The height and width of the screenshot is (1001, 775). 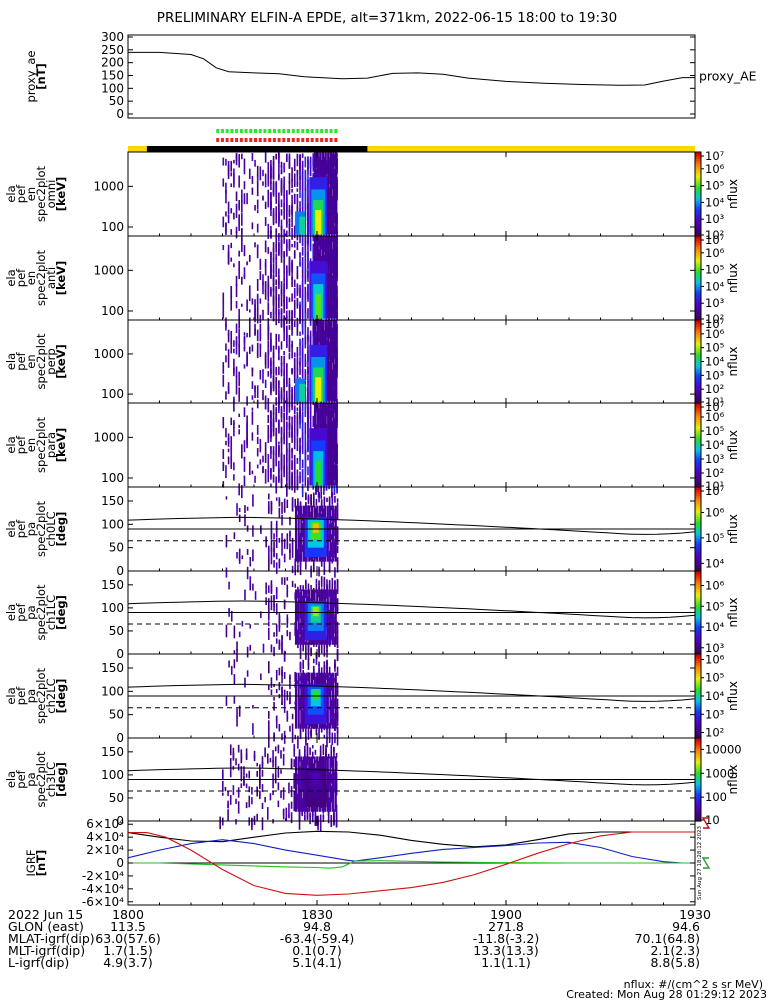 What do you see at coordinates (715, 648) in the screenshot?
I see `colorbar-tick-label: 10³` at bounding box center [715, 648].